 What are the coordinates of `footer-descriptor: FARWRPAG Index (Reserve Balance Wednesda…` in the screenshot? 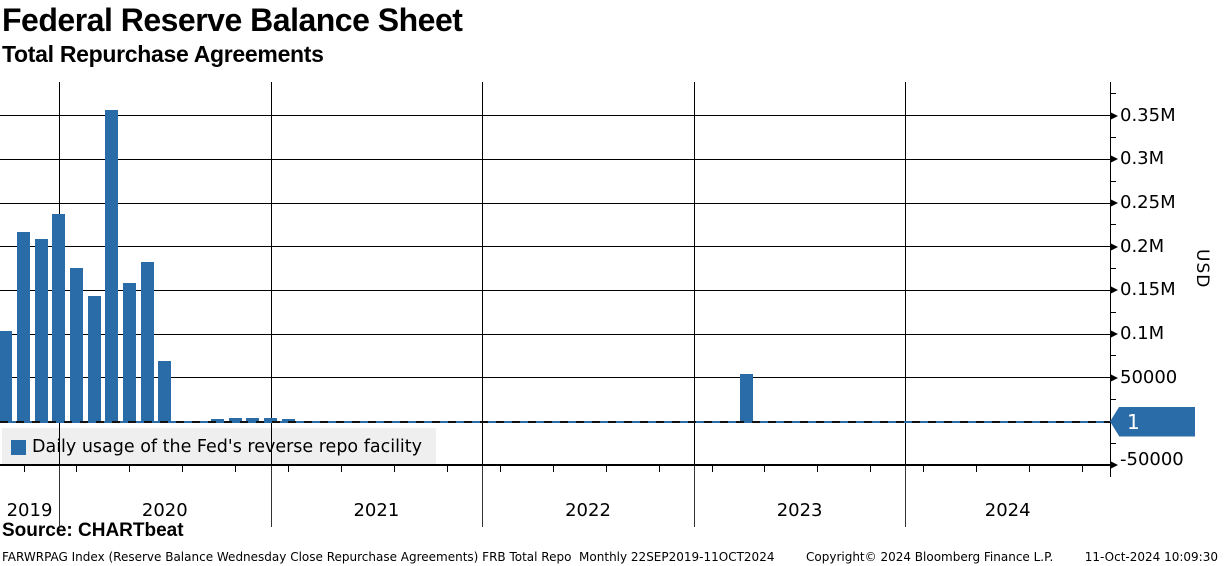 It's located at (388, 557).